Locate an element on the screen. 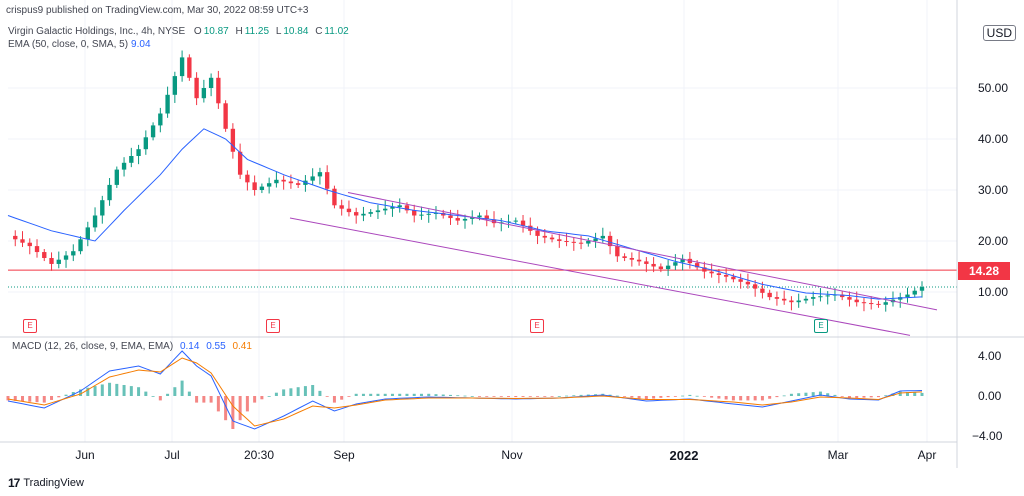 This screenshot has height=496, width=1024. low-value: 10.84 is located at coordinates (296, 31).